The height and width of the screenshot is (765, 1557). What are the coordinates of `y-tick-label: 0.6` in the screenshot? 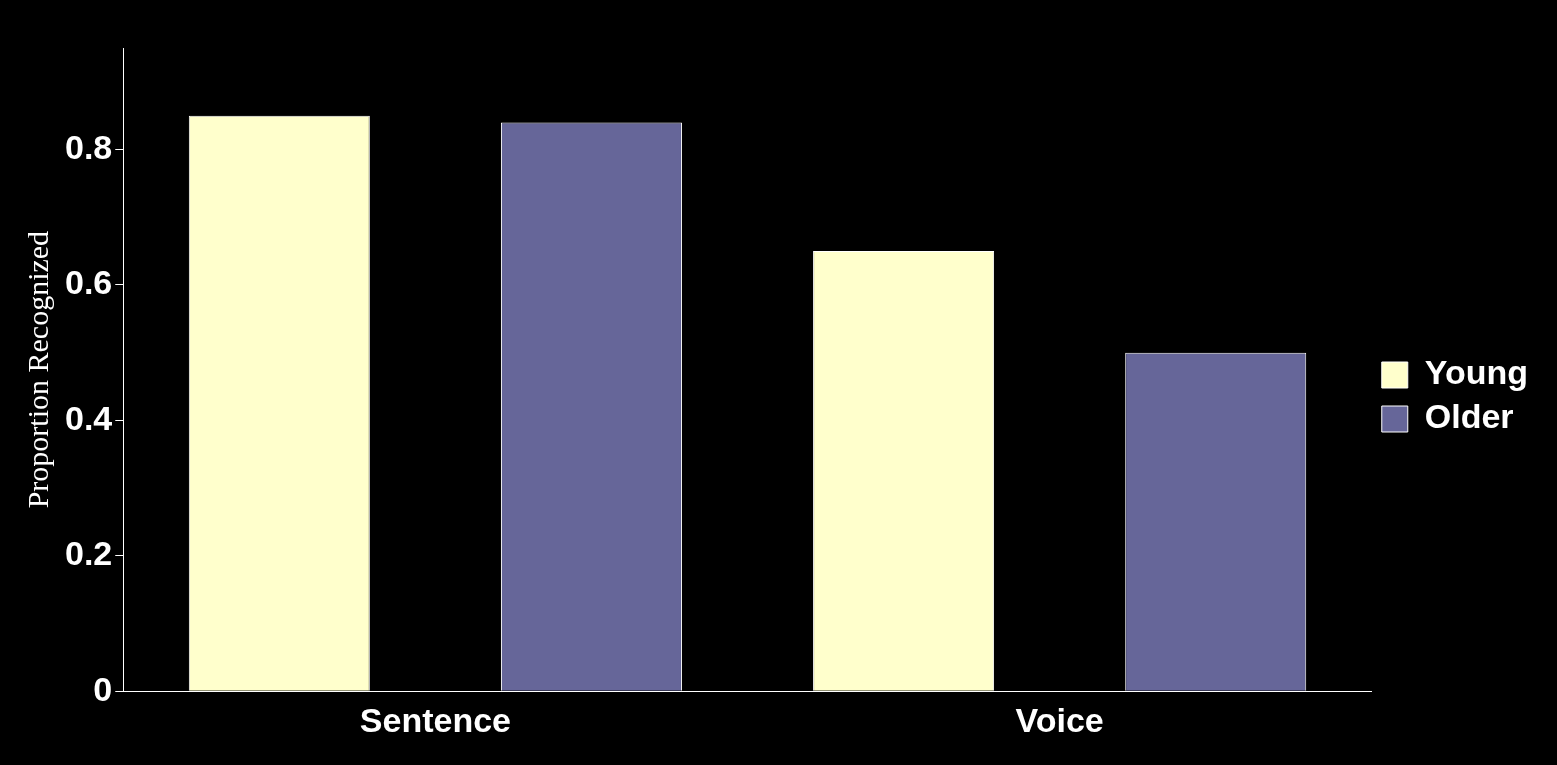 It's located at (89, 282).